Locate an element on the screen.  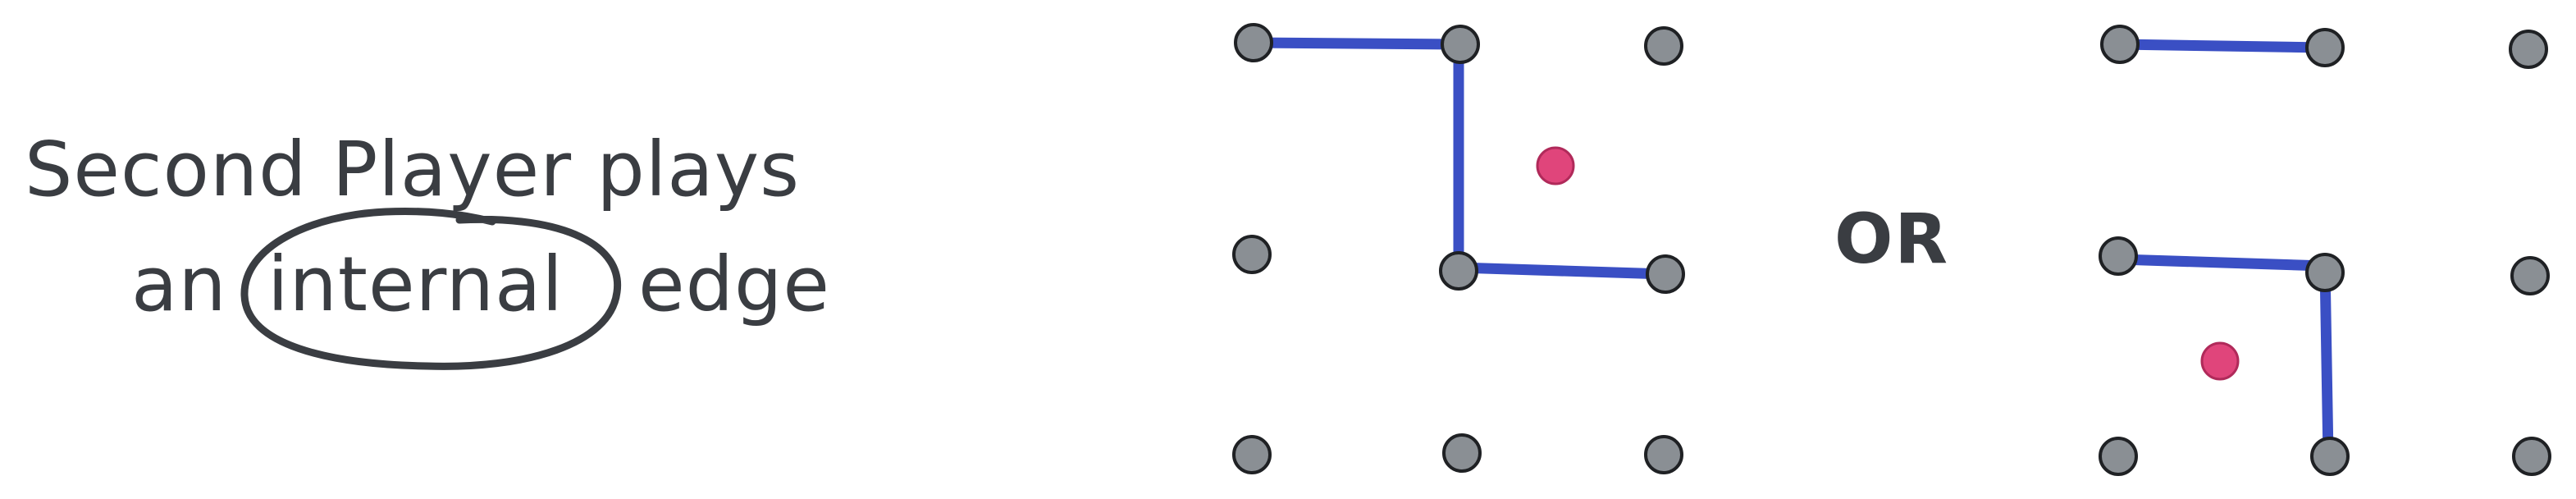
circle-annotation is located at coordinates (431, 289).